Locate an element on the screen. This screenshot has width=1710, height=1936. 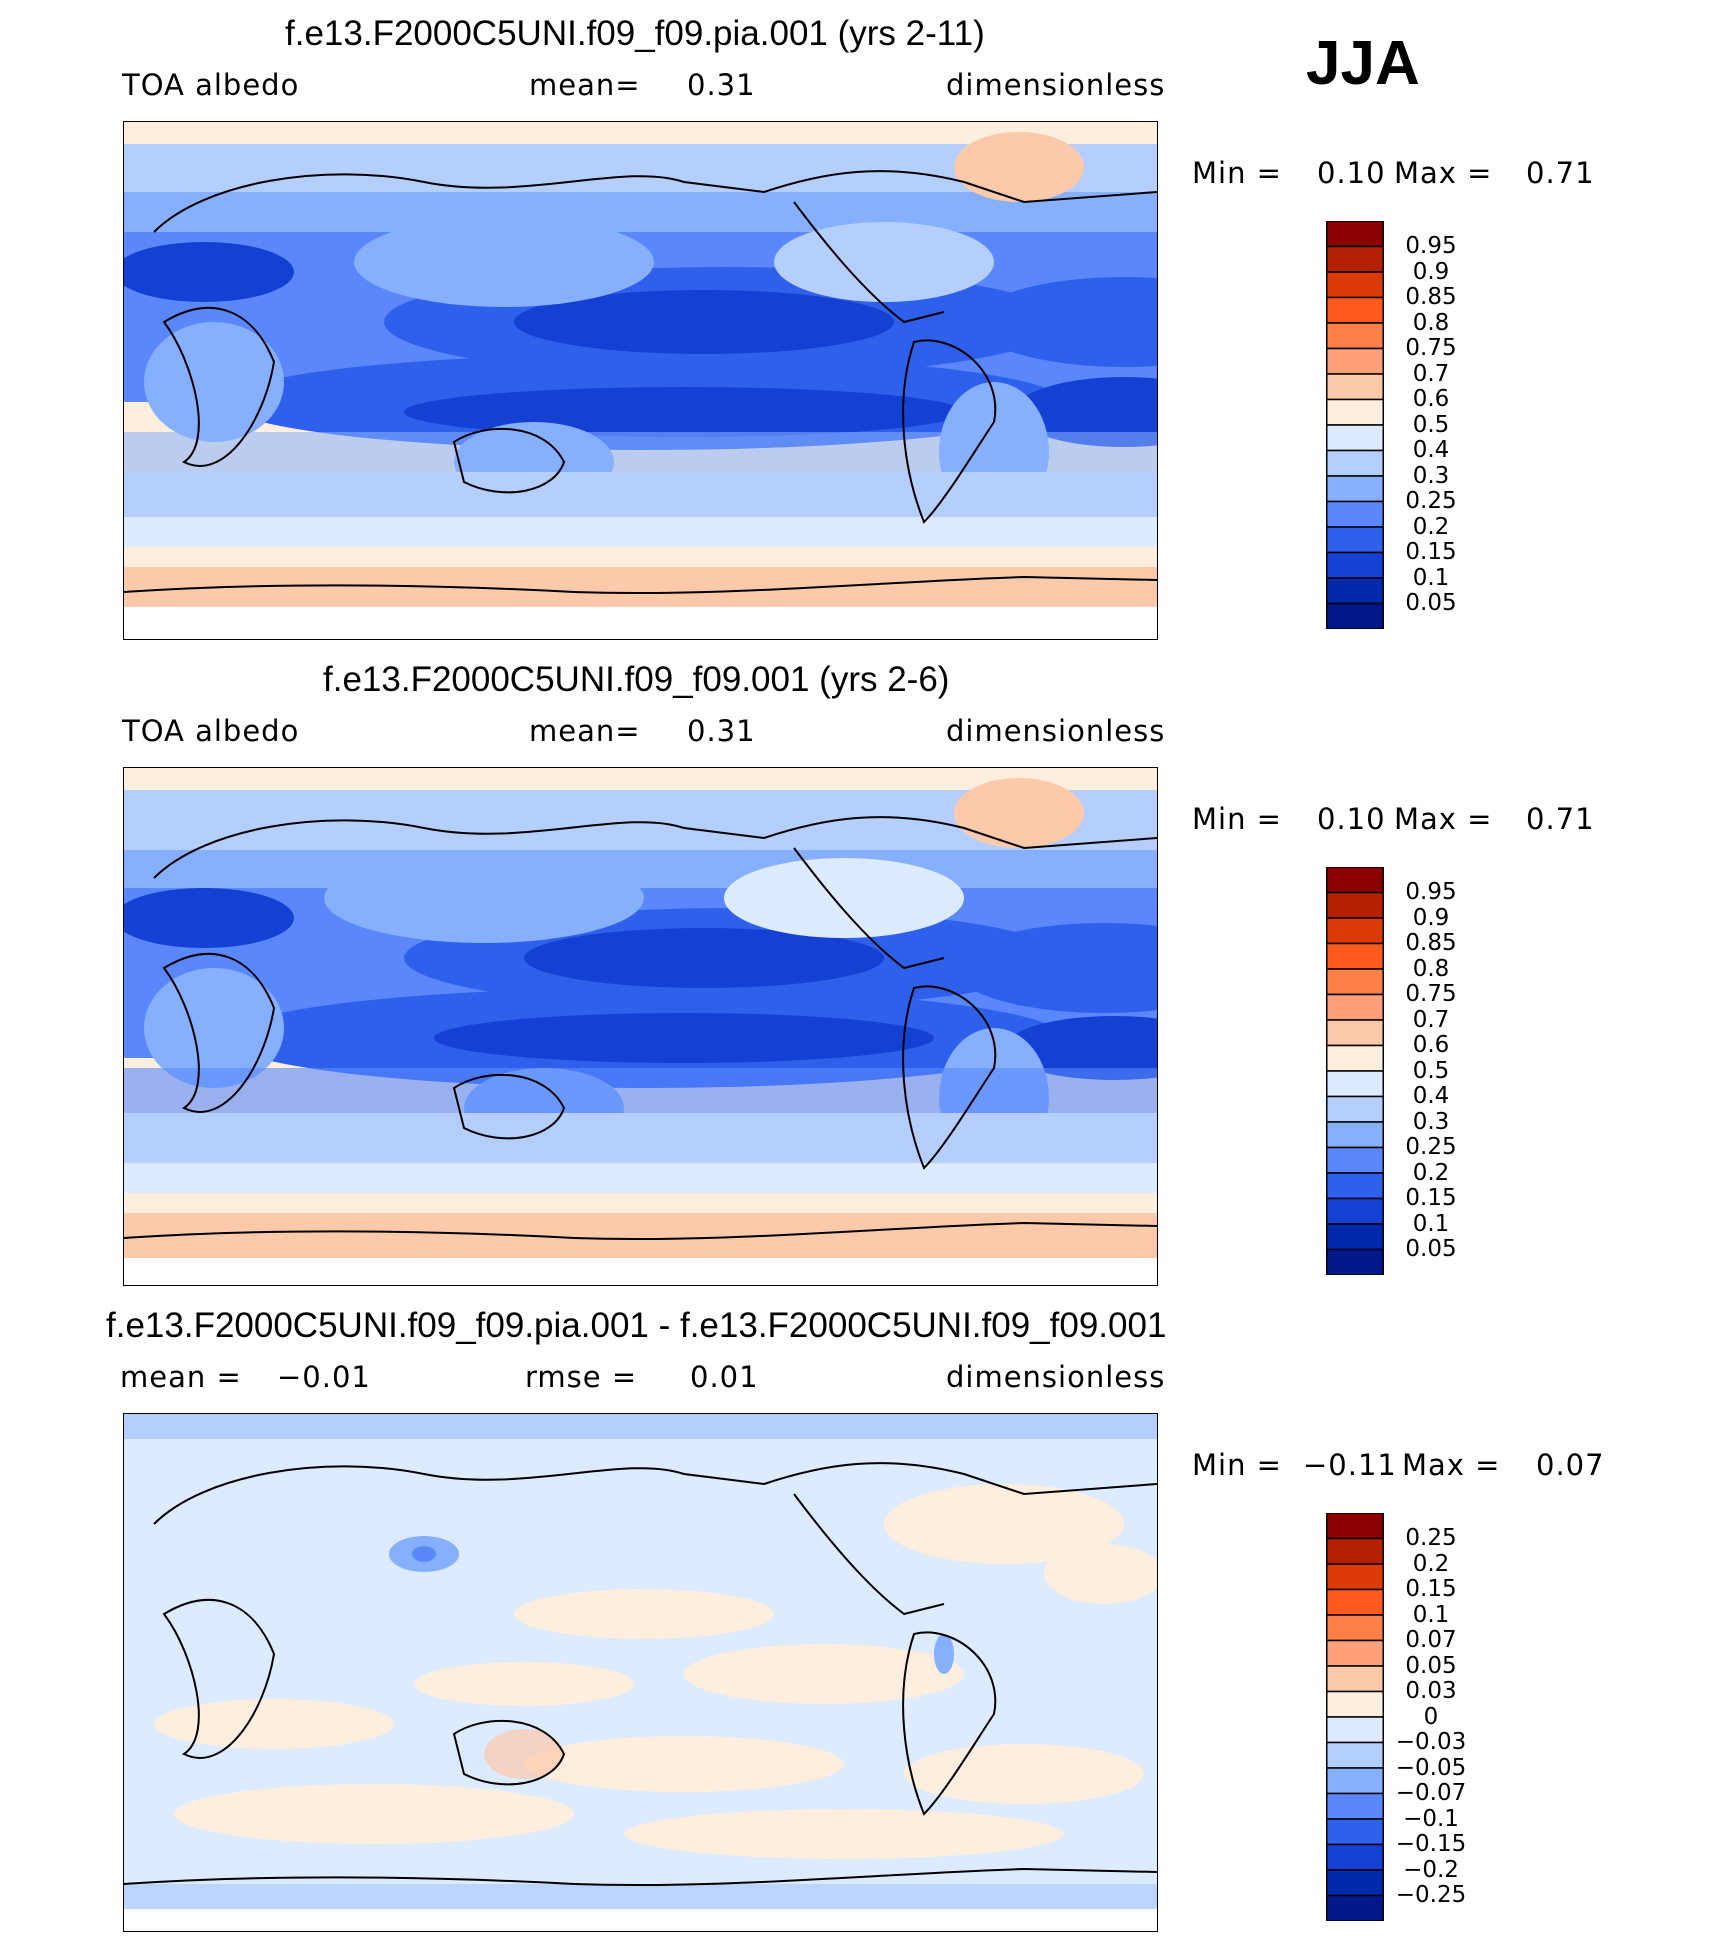
panel-2-title: f.e13.F2000C5UNI.f09_f09.001 (yrs 2-6) is located at coordinates (636, 679).